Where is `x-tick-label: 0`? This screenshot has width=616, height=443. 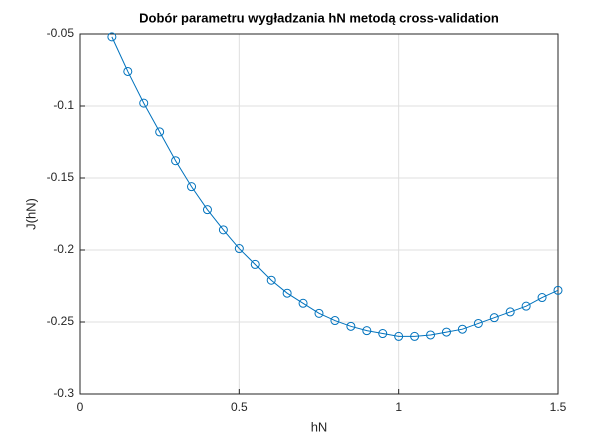
x-tick-label: 0 is located at coordinates (80, 407).